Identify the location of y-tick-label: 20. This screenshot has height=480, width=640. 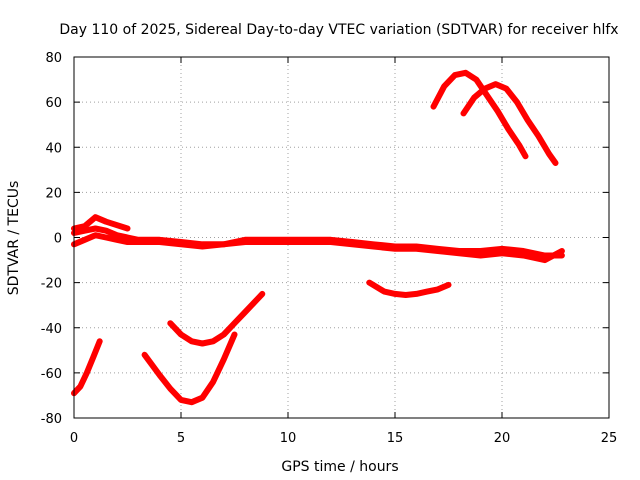
(53, 193).